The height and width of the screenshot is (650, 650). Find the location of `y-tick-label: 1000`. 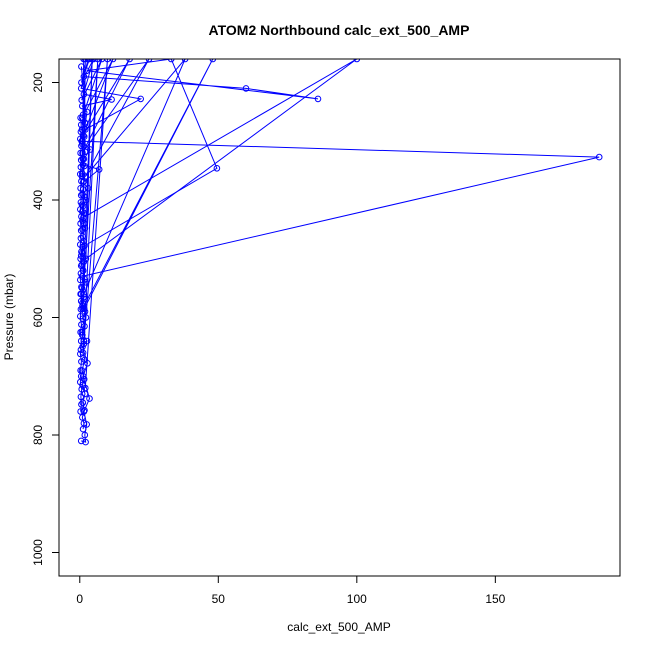

y-tick-label: 1000 is located at coordinates (38, 552).